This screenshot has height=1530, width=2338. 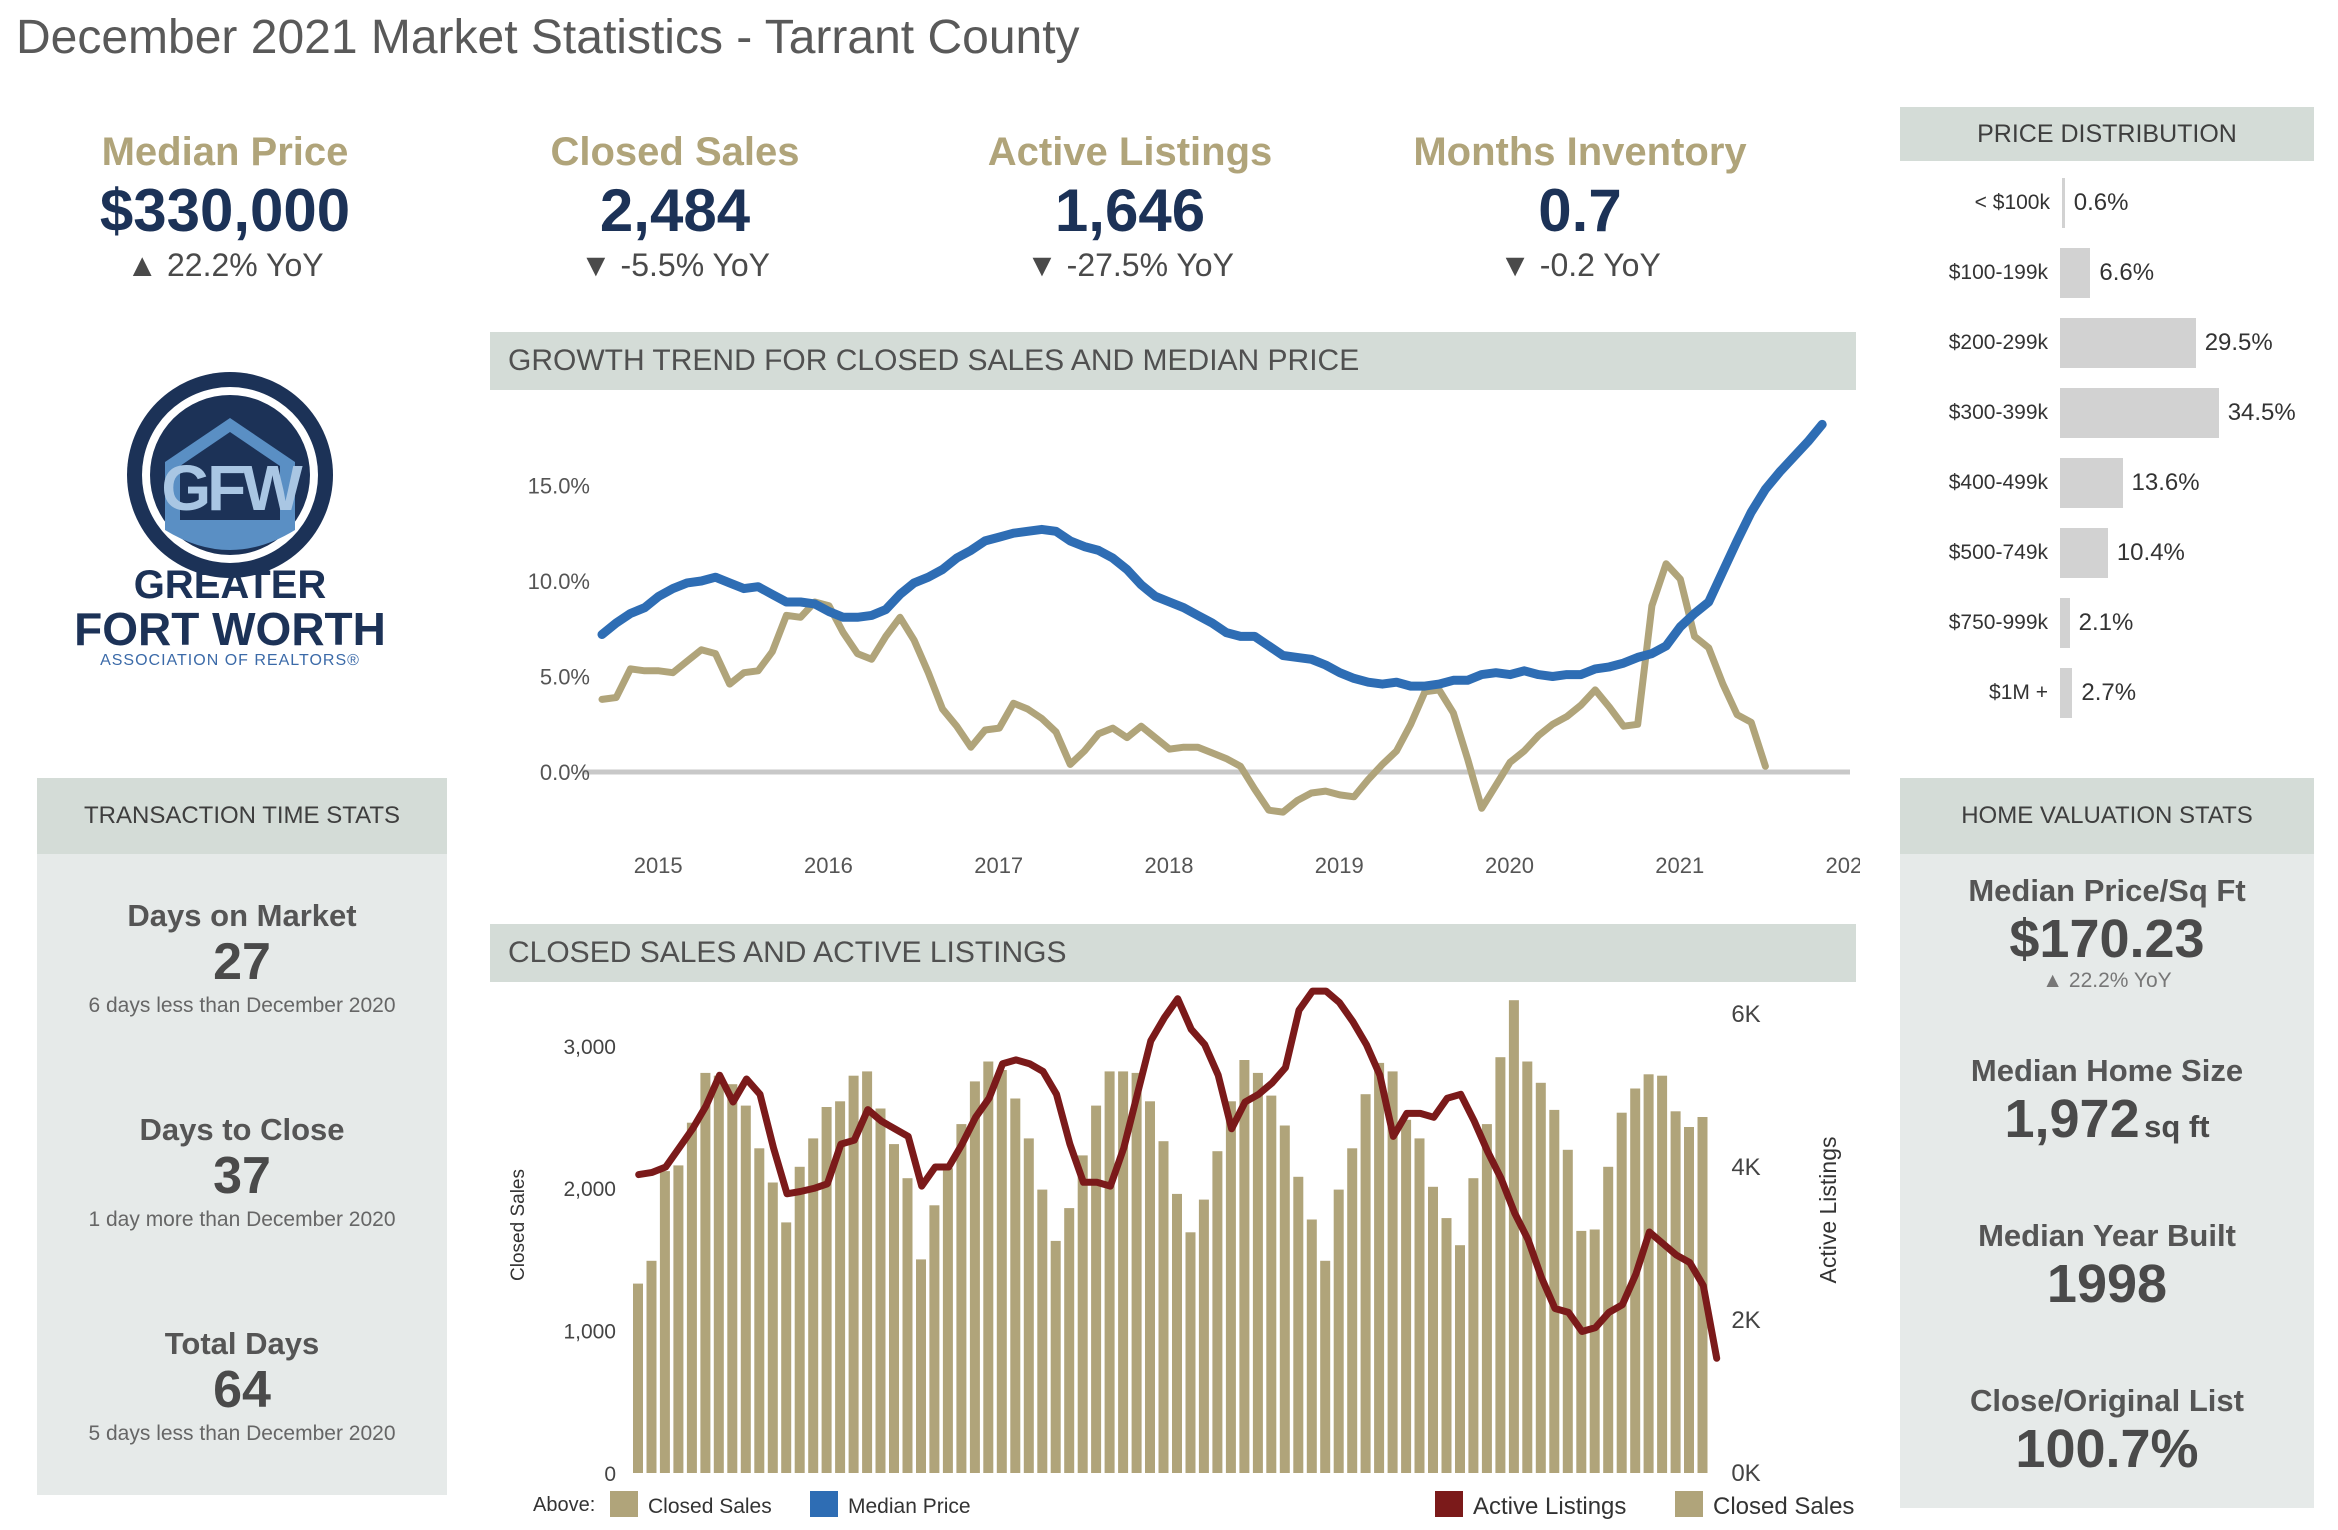 What do you see at coordinates (1130, 210) in the screenshot?
I see `kpi-value: 1,646` at bounding box center [1130, 210].